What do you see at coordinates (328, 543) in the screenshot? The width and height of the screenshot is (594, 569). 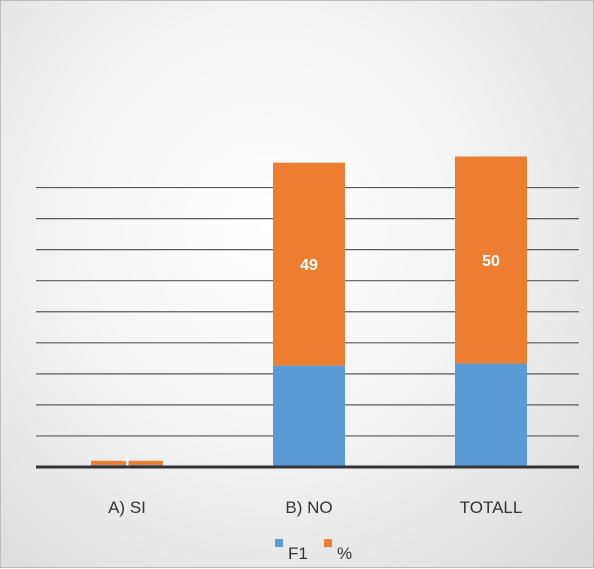 I see `legend-swatch-percent` at bounding box center [328, 543].